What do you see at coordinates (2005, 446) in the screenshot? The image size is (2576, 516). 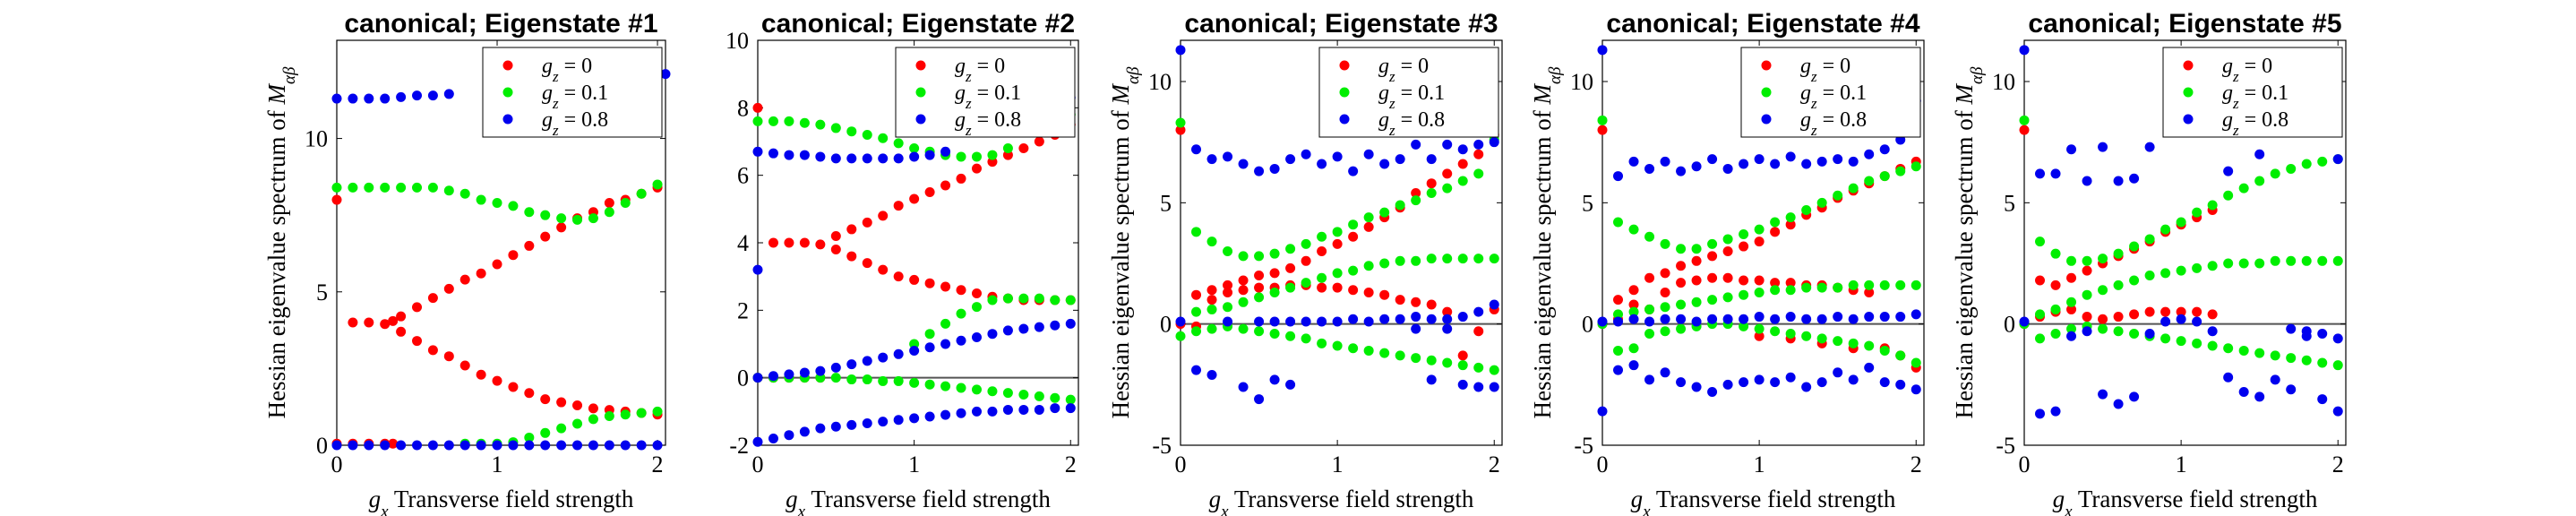 I see `y-tick-label: -5` at bounding box center [2005, 446].